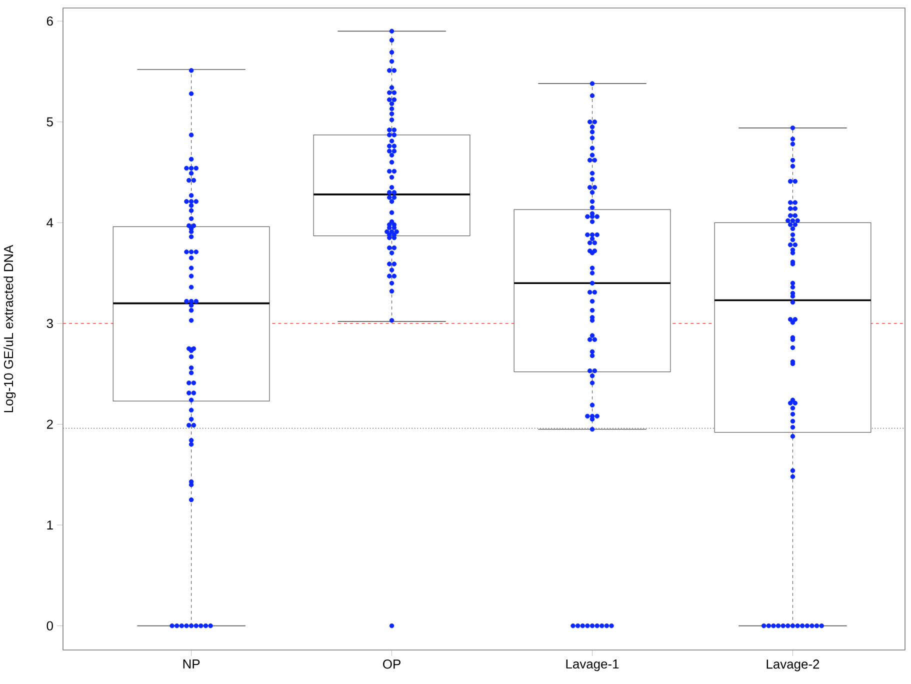 This screenshot has height=684, width=911. I want to click on x-tick-label: NP, so click(191, 664).